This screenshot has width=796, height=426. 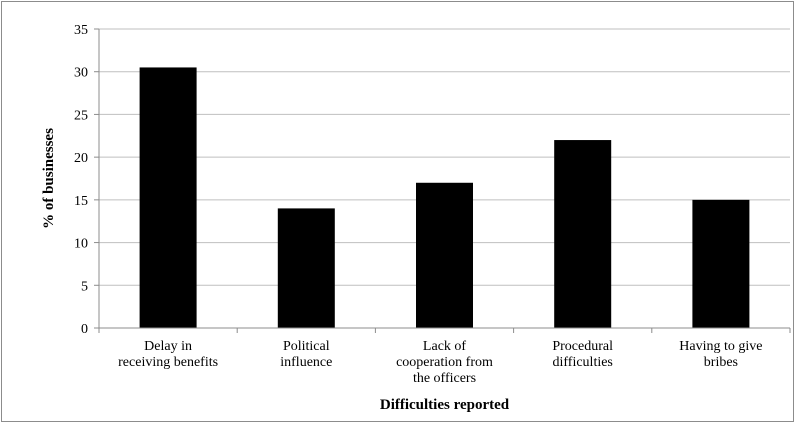 What do you see at coordinates (81, 201) in the screenshot?
I see `y-tick-label: 15` at bounding box center [81, 201].